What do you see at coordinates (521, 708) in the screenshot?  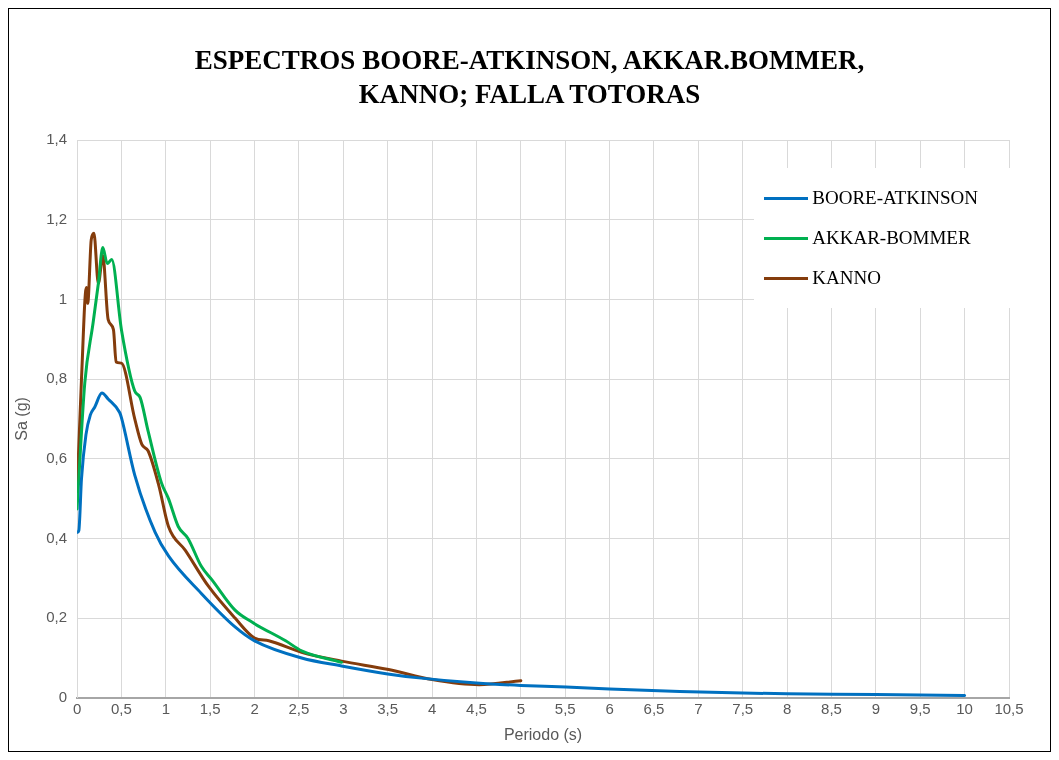 I see `x-tick-label: 5` at bounding box center [521, 708].